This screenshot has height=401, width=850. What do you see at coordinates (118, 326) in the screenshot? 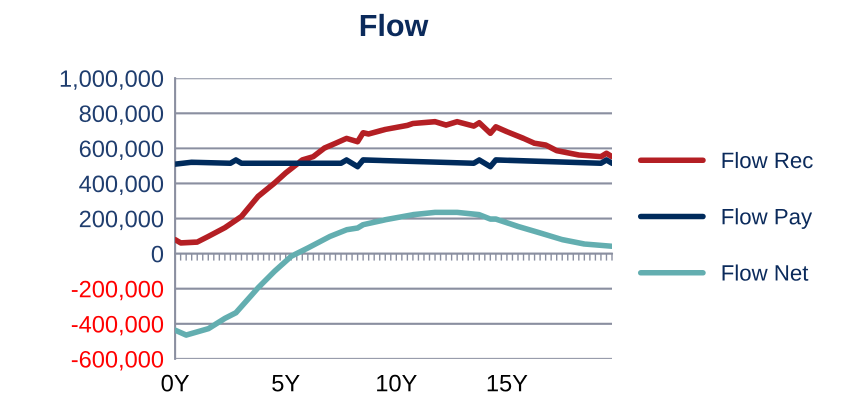
I see `y-tick-label: -400,000` at bounding box center [118, 326].